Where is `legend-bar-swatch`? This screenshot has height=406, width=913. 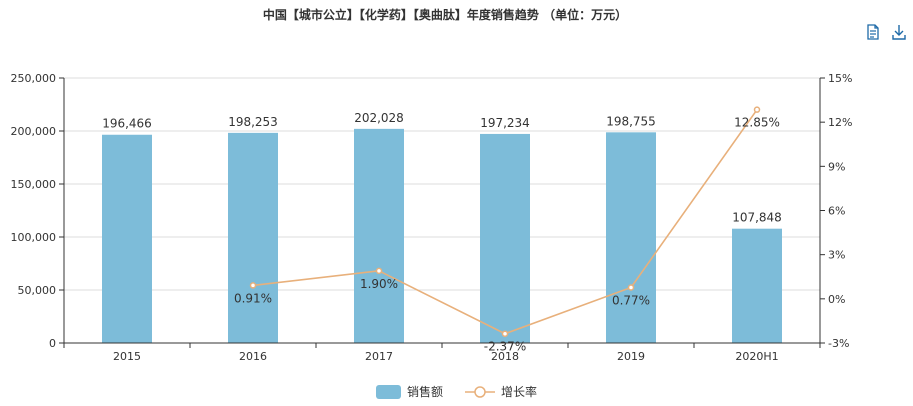 legend-bar-swatch is located at coordinates (388, 391).